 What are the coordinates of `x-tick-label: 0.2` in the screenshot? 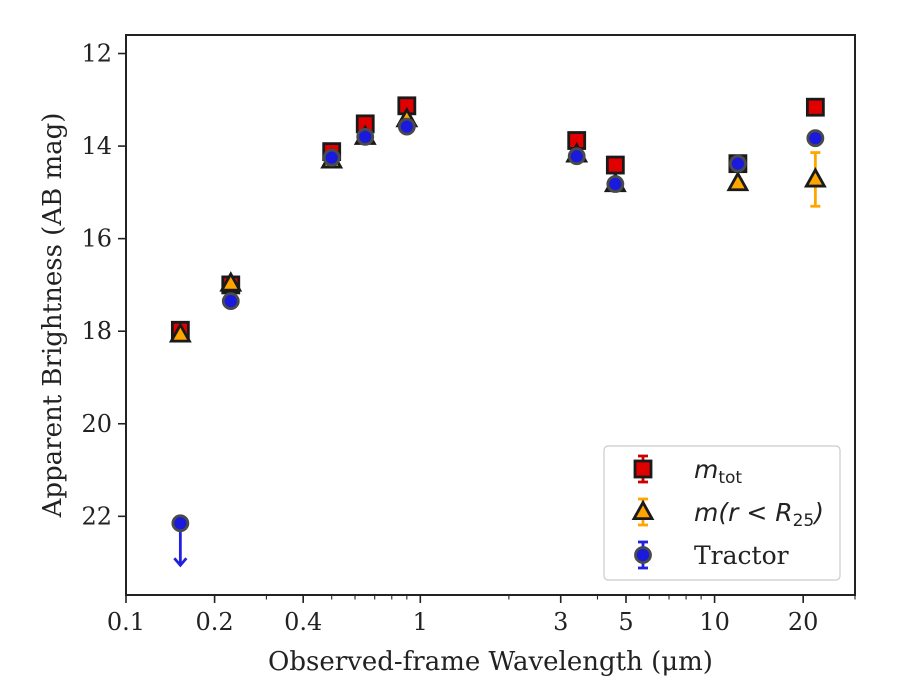 It's located at (215, 622).